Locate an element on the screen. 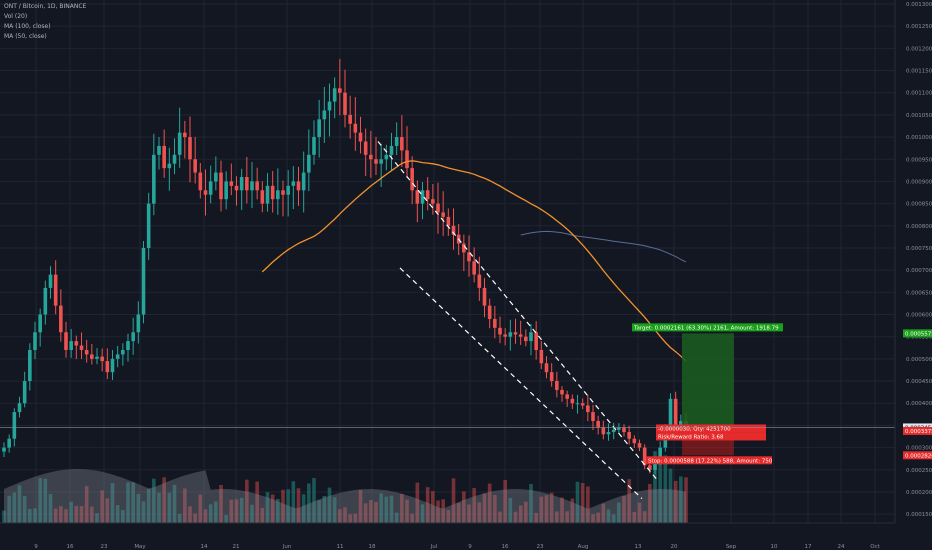  time-tick-label: Jun is located at coordinates (287, 547).